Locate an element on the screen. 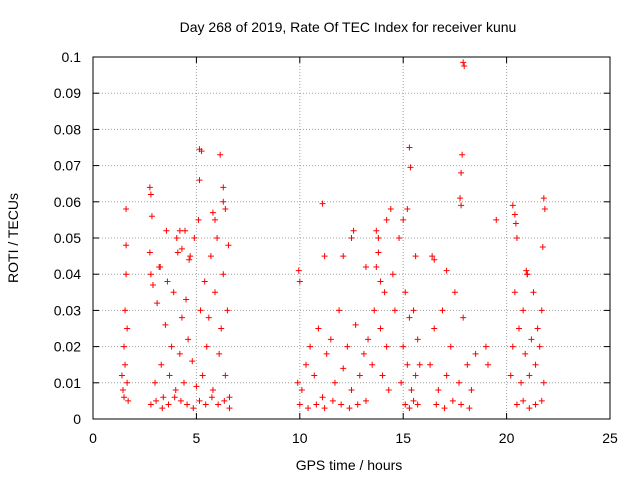 Image resolution: width=640 pixels, height=480 pixels. y-axis-label: ROTI / TECUs is located at coordinates (13, 238).